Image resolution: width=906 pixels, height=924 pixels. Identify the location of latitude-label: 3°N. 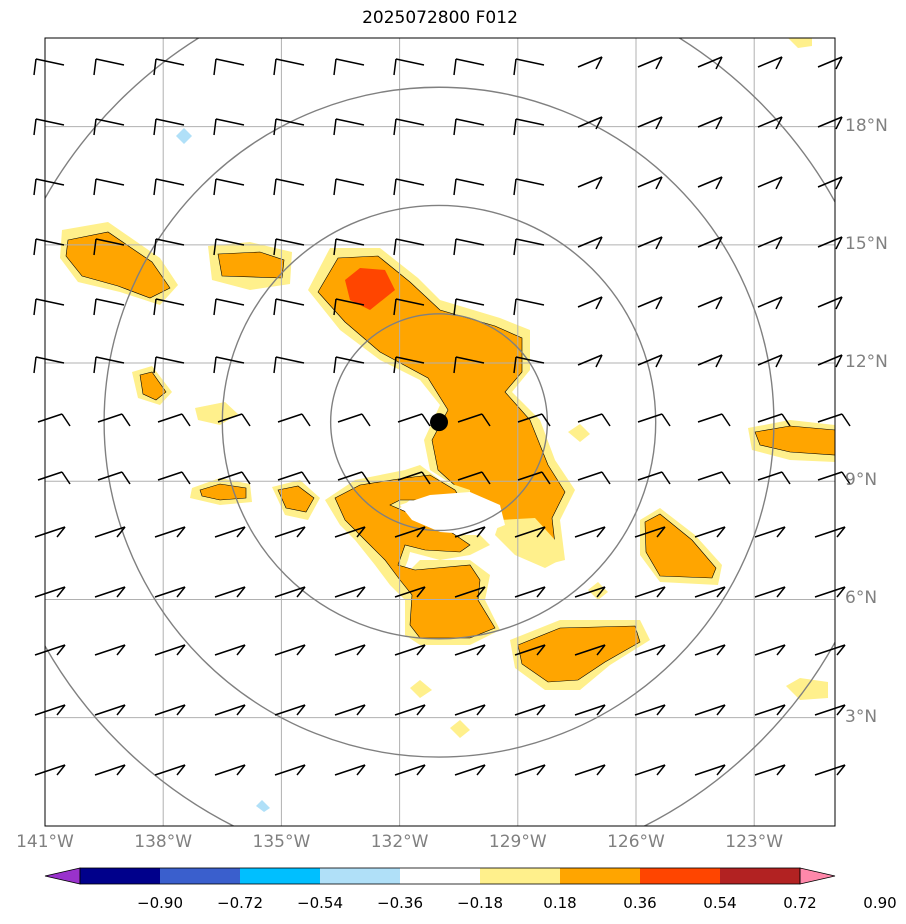
(861, 716).